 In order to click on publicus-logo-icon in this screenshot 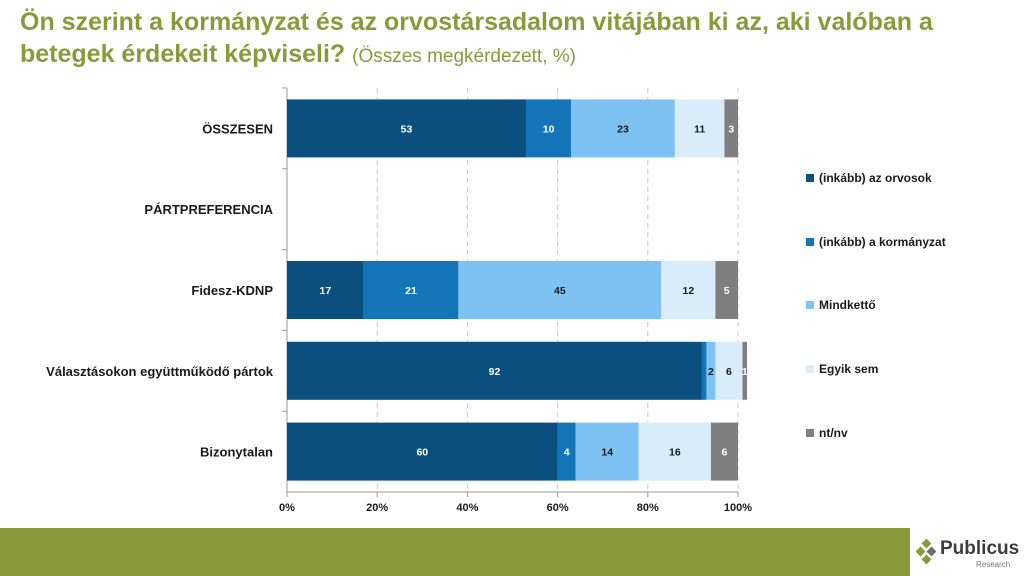, I will do `click(926, 552)`.